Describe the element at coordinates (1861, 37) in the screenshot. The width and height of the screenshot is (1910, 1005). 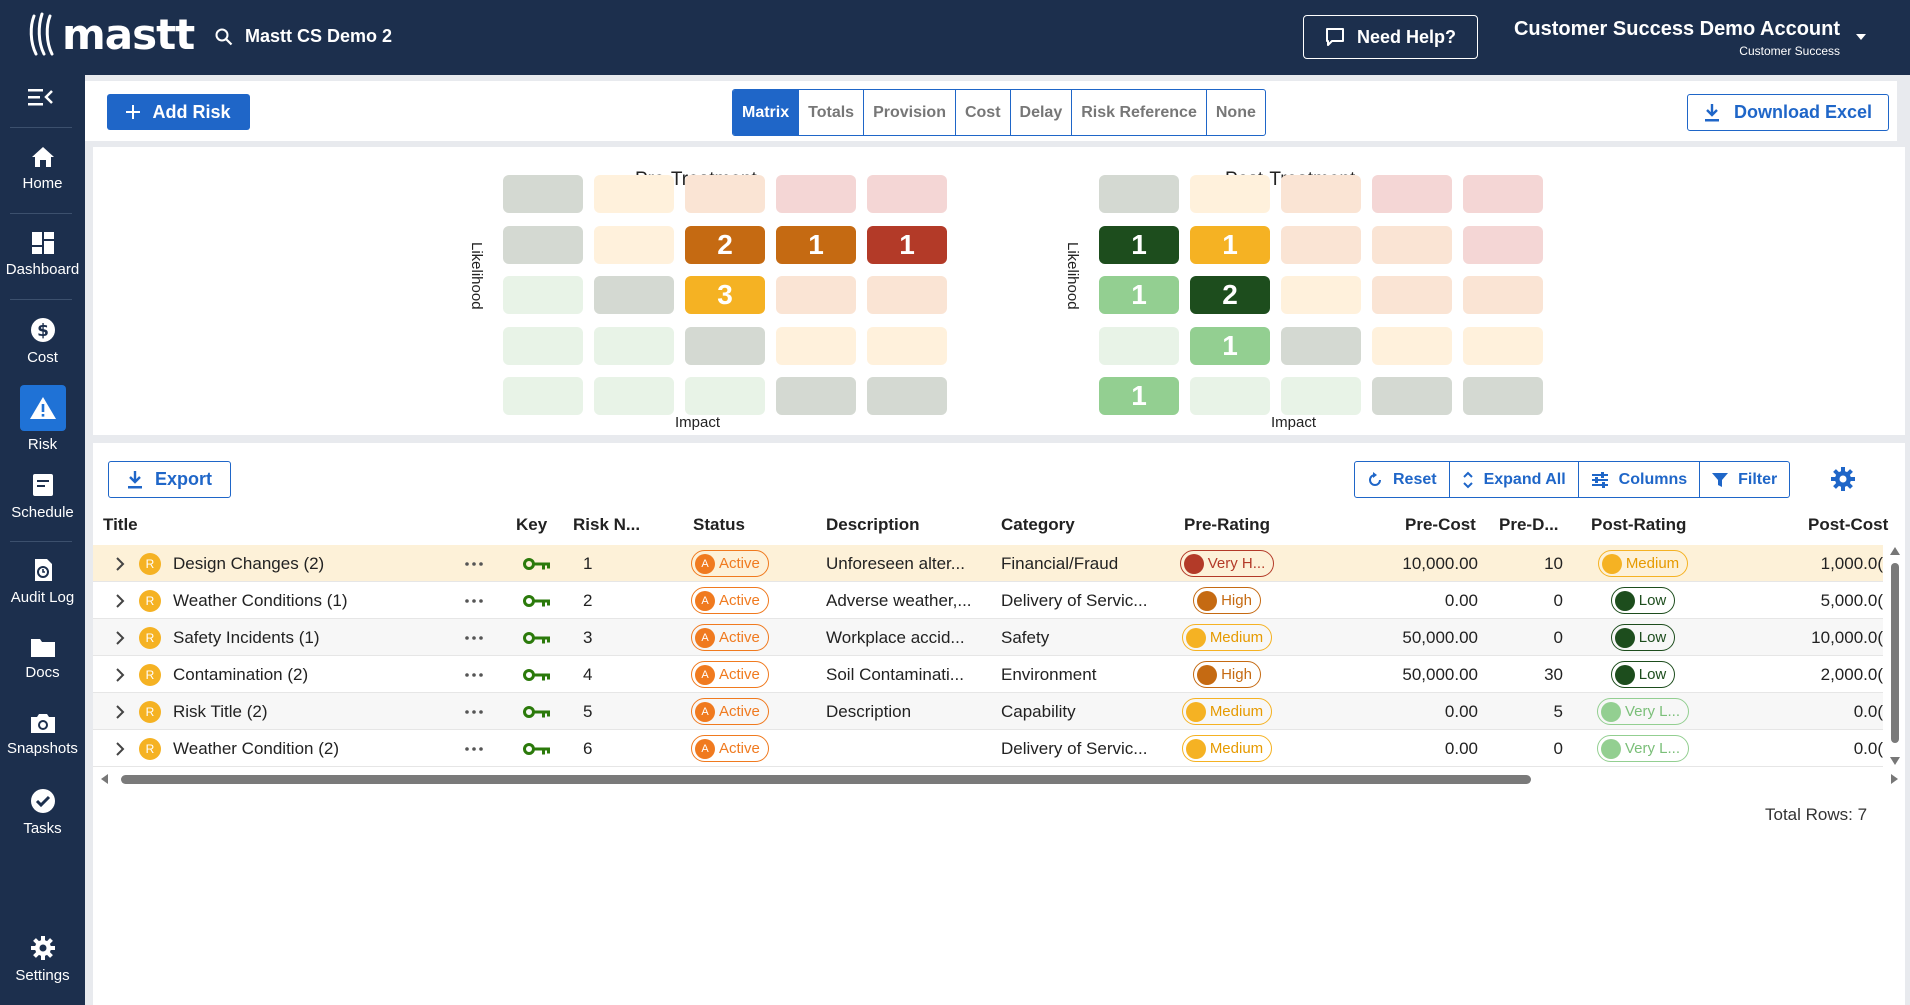
I see `caret-down-icon` at that location.